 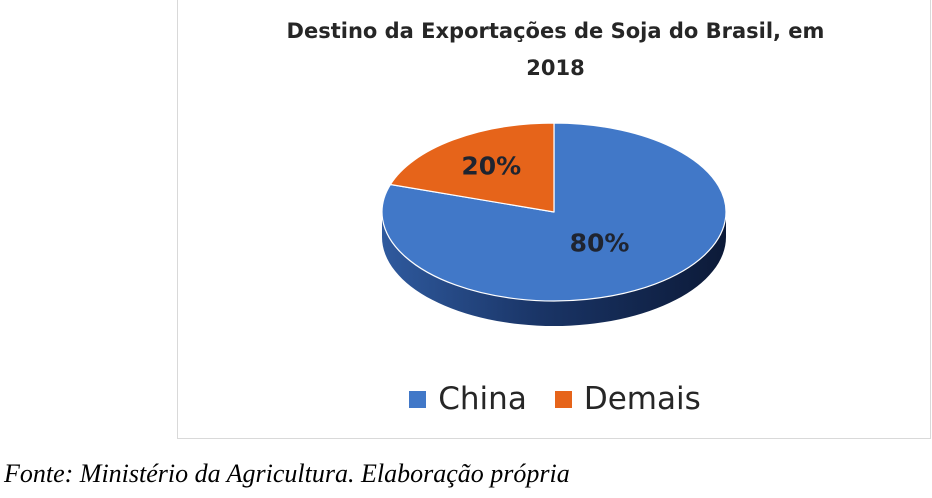 What do you see at coordinates (418, 399) in the screenshot?
I see `legend-swatch-china` at bounding box center [418, 399].